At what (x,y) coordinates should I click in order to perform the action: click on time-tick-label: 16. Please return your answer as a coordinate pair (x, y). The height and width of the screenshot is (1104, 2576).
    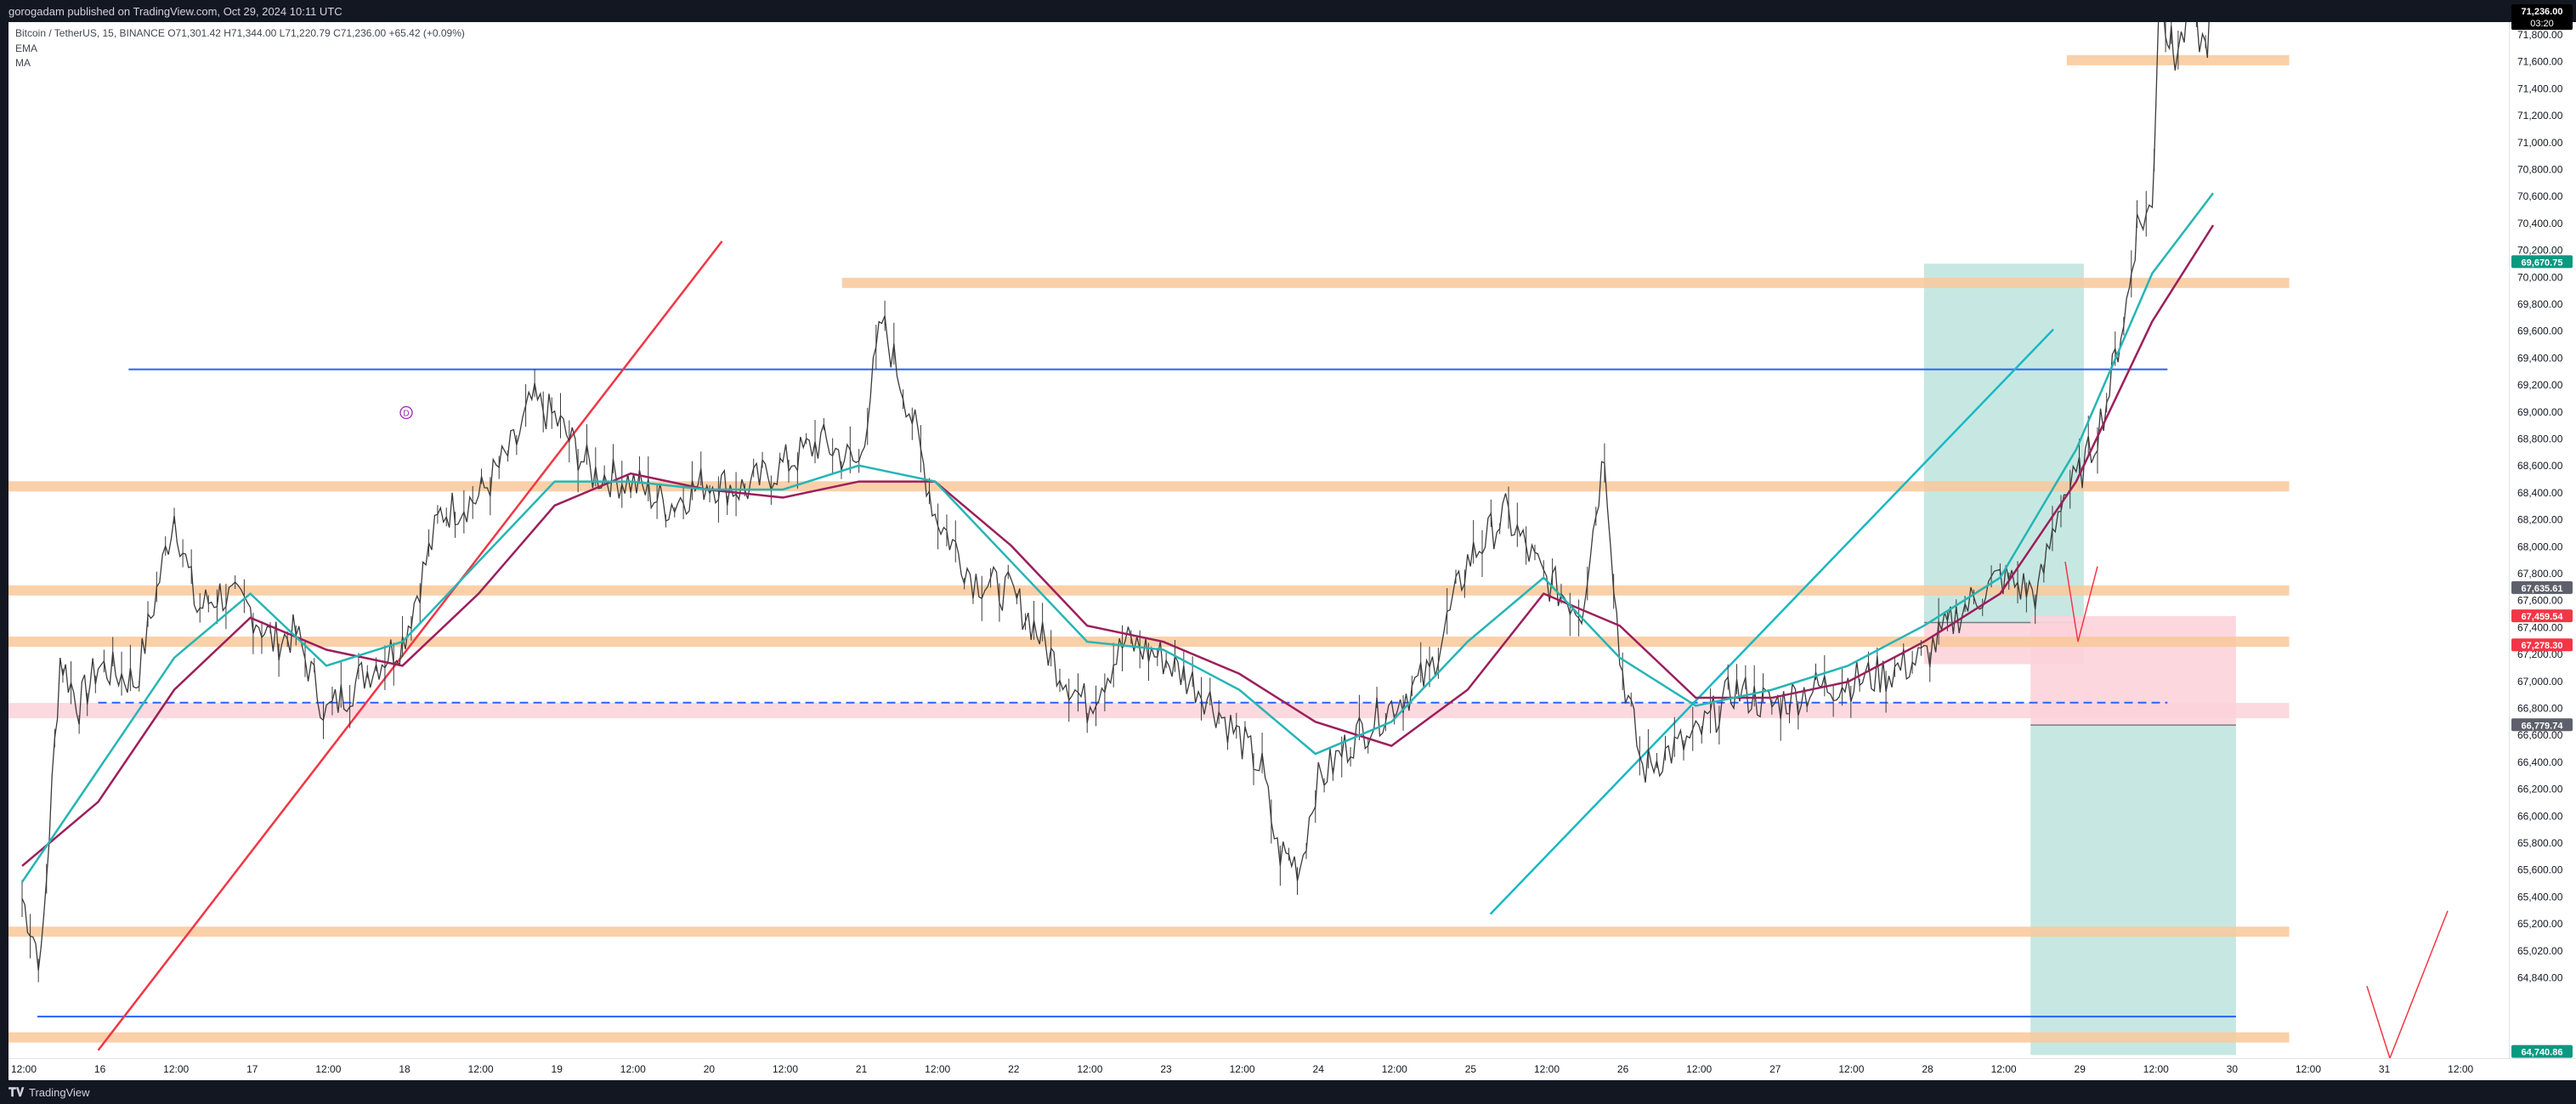
    Looking at the image, I should click on (100, 1069).